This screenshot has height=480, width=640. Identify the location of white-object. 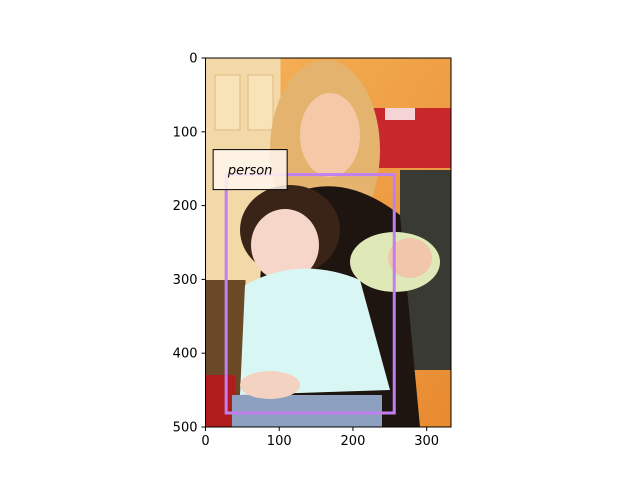
(400, 114).